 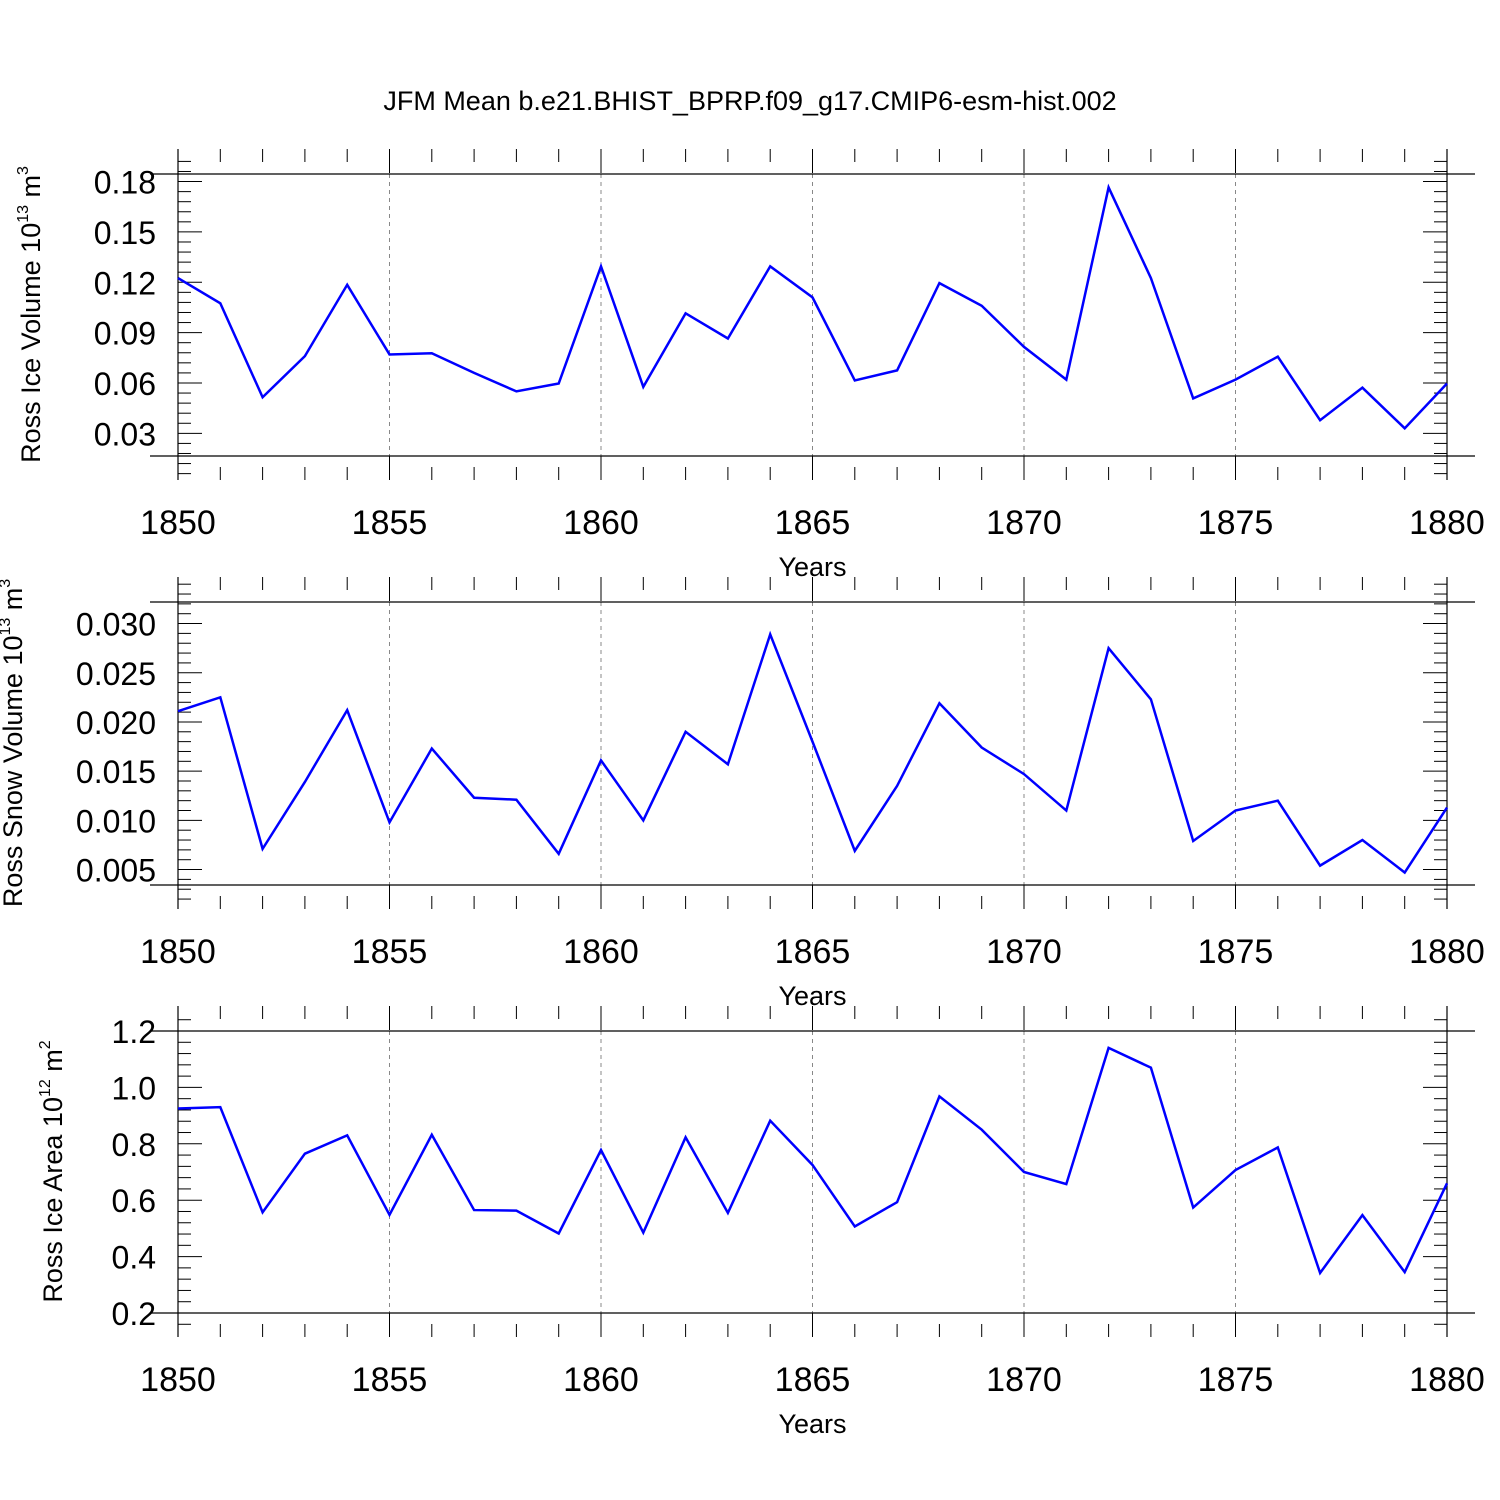 What do you see at coordinates (125, 283) in the screenshot?
I see `y-tick-label: 0.12` at bounding box center [125, 283].